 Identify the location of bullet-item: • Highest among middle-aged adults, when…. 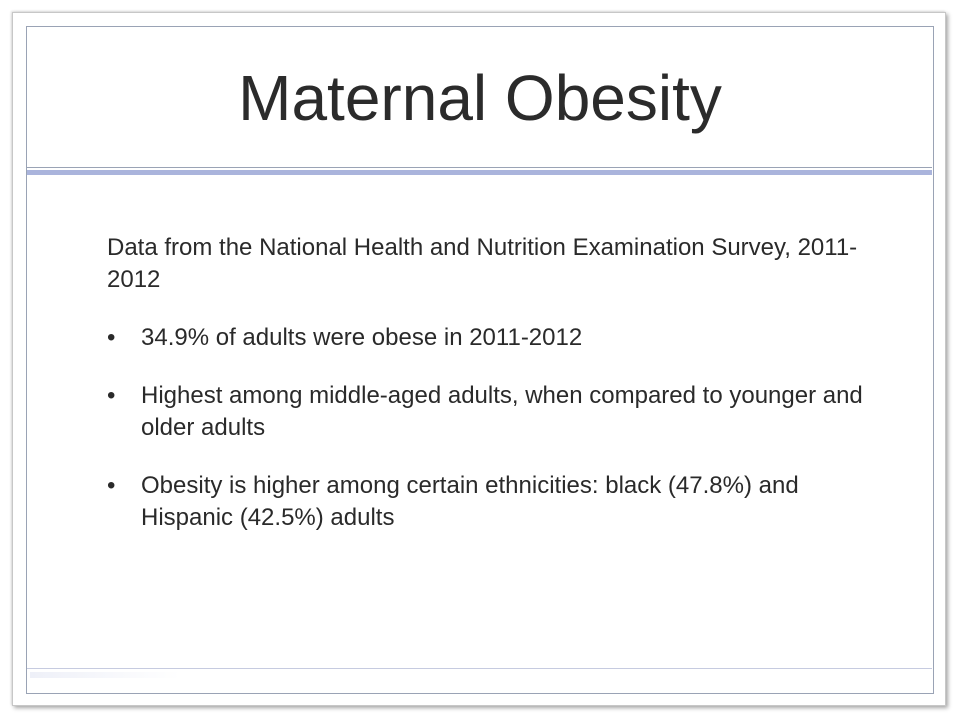
(487, 412).